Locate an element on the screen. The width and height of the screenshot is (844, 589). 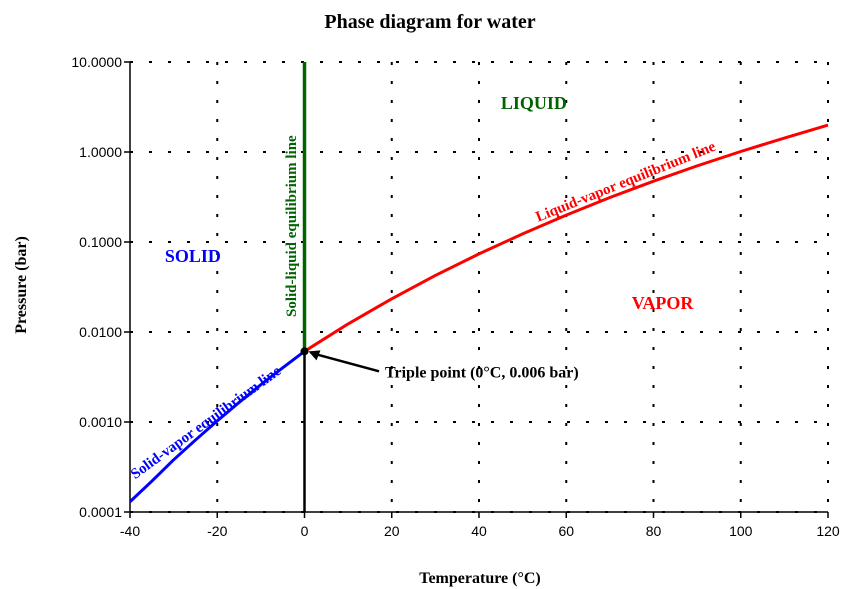
x-axis-ticks: -40 -20 0 20 40 60 80 100 120 is located at coordinates (480, 525).